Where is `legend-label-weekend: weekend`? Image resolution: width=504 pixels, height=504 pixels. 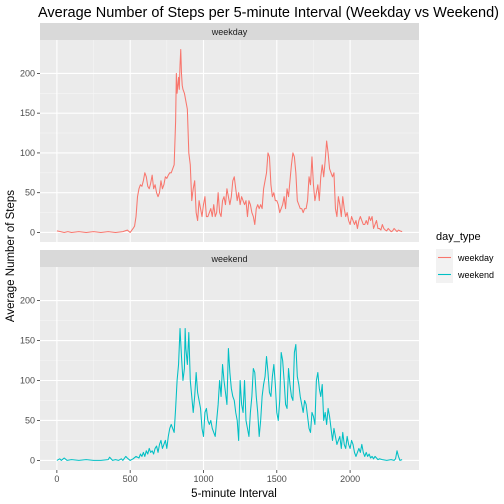 legend-label-weekend: weekend is located at coordinates (475, 275).